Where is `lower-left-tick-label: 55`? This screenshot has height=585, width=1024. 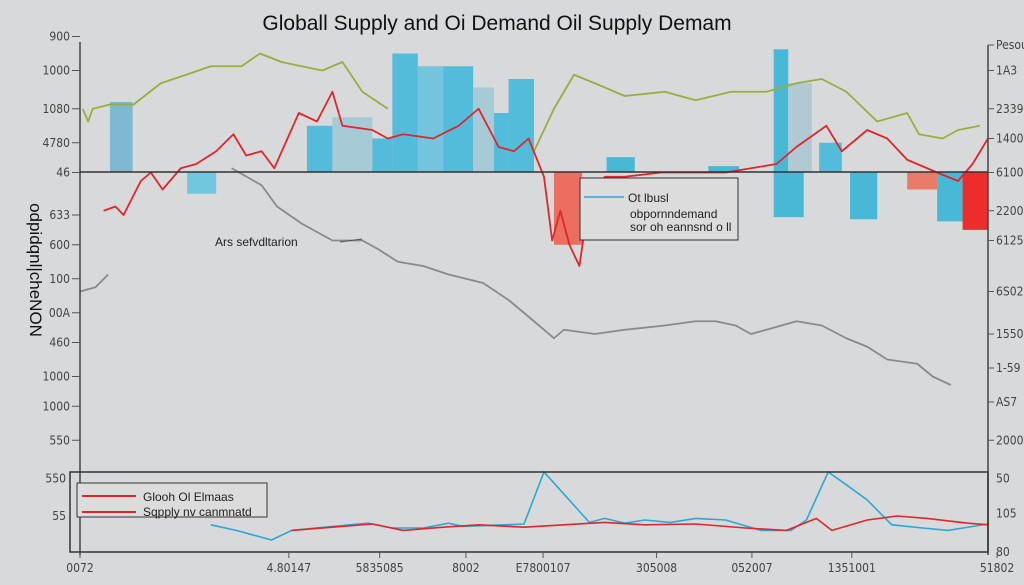 lower-left-tick-label: 55 is located at coordinates (59, 516).